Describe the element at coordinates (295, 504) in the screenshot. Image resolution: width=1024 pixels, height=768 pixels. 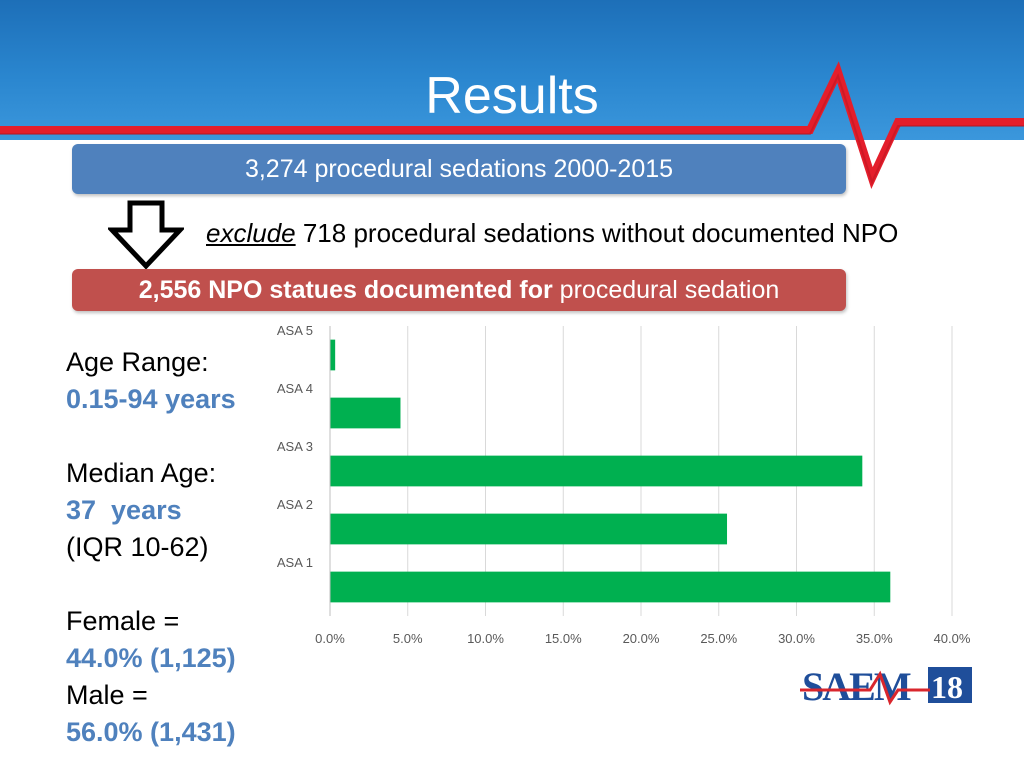
I see `y-category-label: ASA 2` at that location.